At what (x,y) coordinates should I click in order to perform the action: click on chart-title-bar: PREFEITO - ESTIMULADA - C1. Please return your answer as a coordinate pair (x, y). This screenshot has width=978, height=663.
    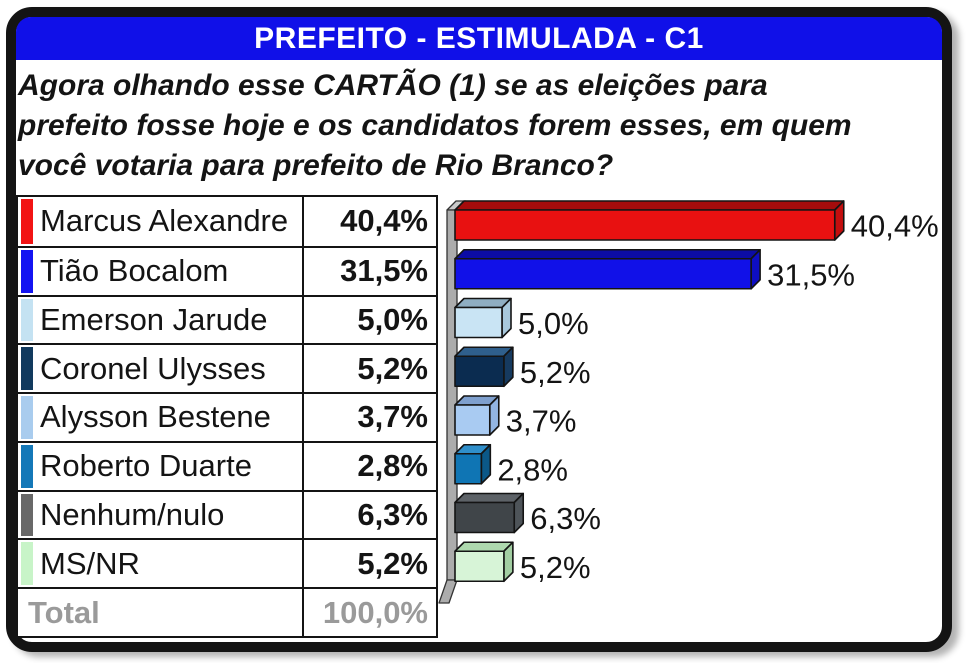
    Looking at the image, I should click on (479, 38).